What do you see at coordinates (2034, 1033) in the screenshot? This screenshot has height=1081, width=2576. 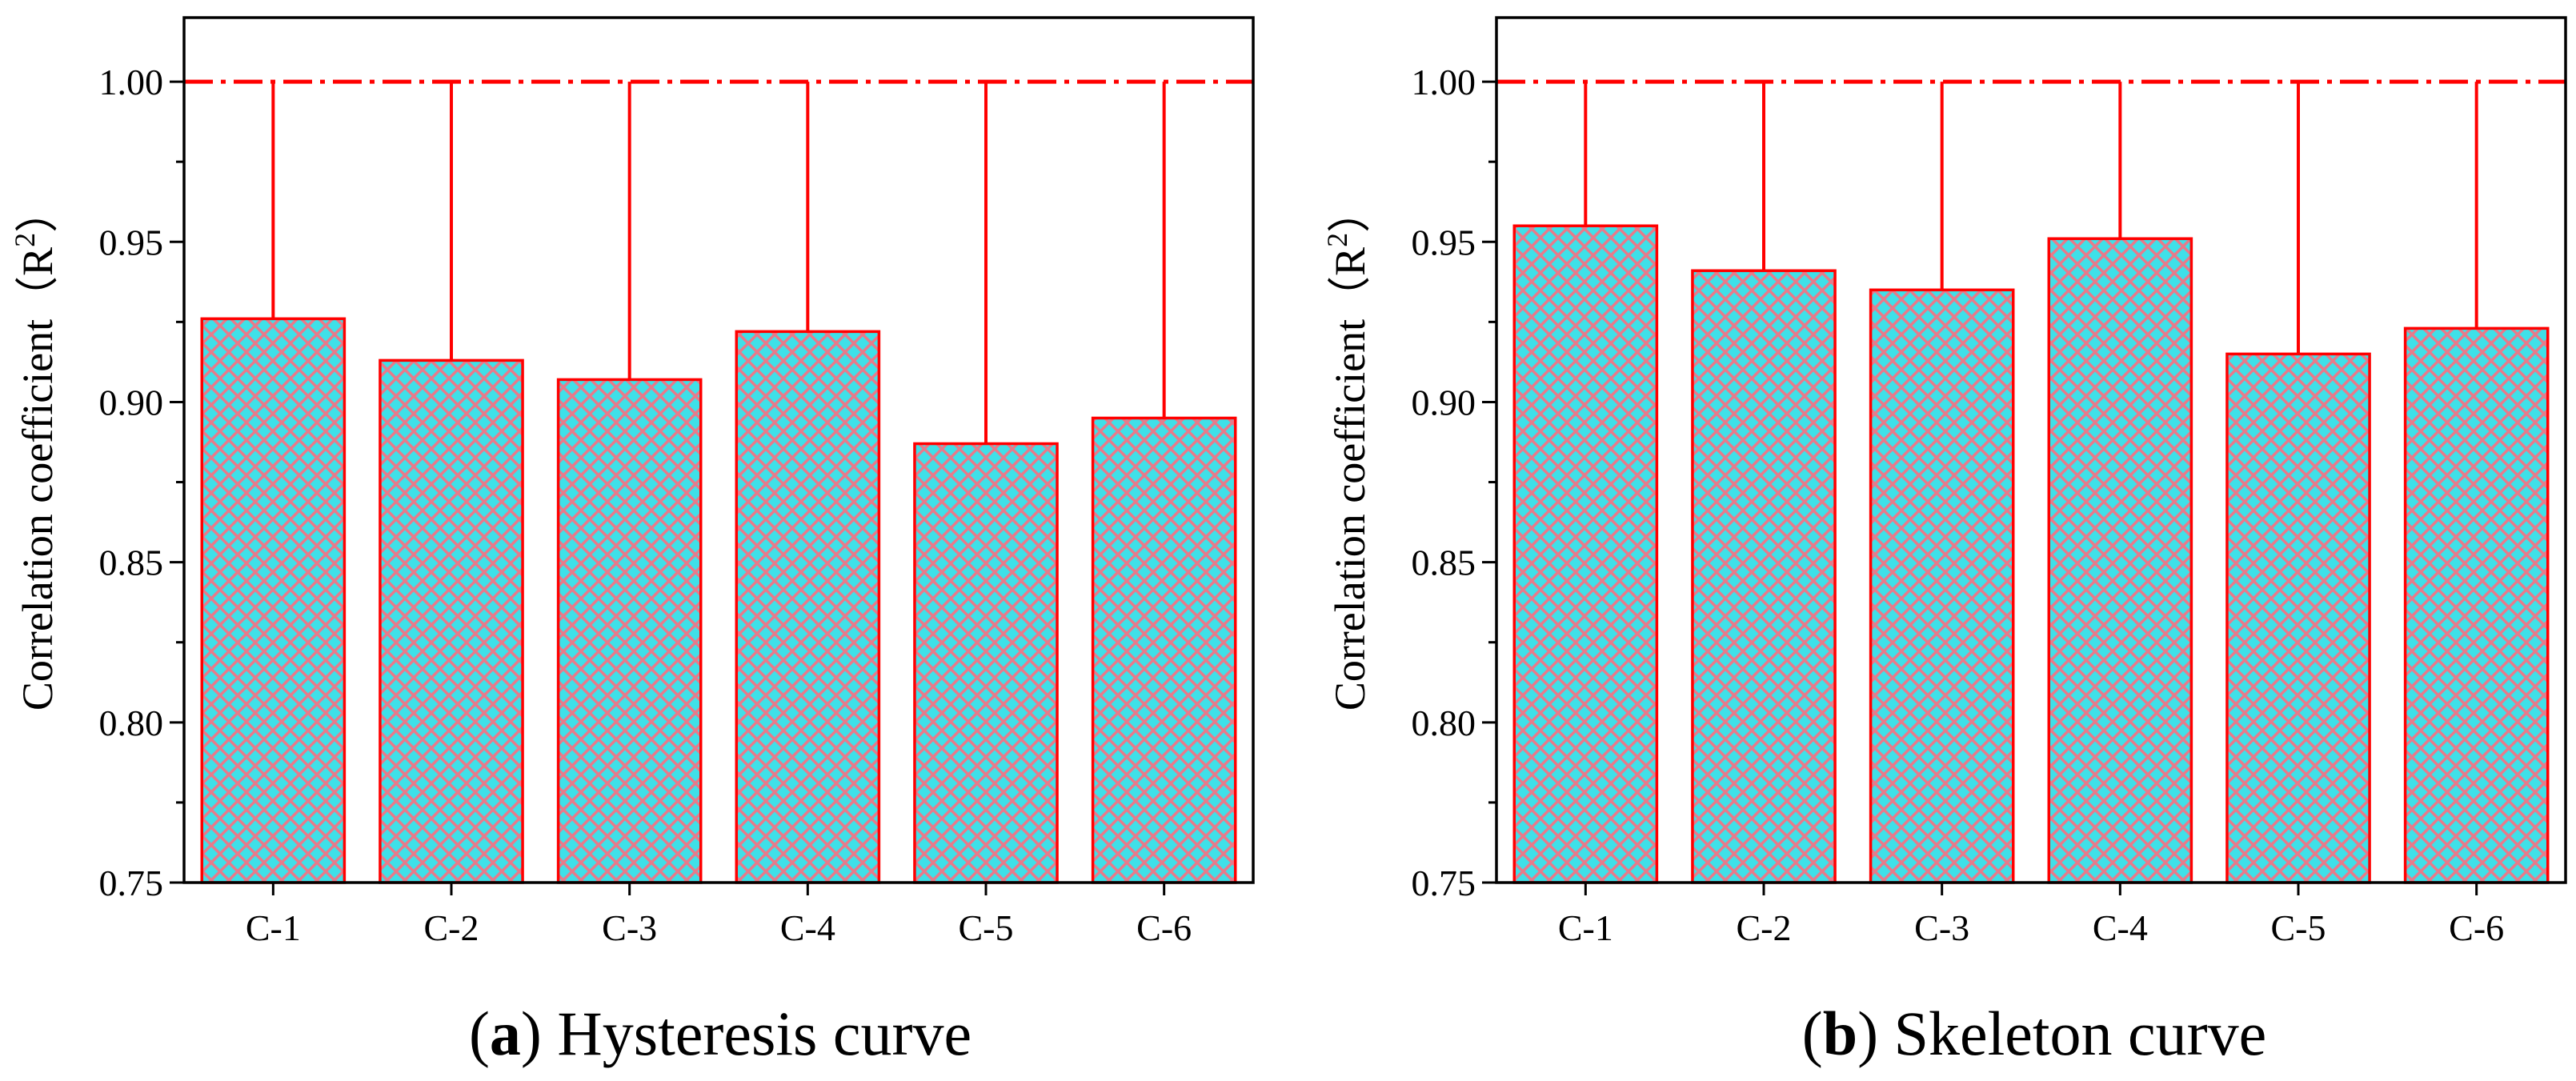 I see `panel-caption: (b) Skeleton curve` at bounding box center [2034, 1033].